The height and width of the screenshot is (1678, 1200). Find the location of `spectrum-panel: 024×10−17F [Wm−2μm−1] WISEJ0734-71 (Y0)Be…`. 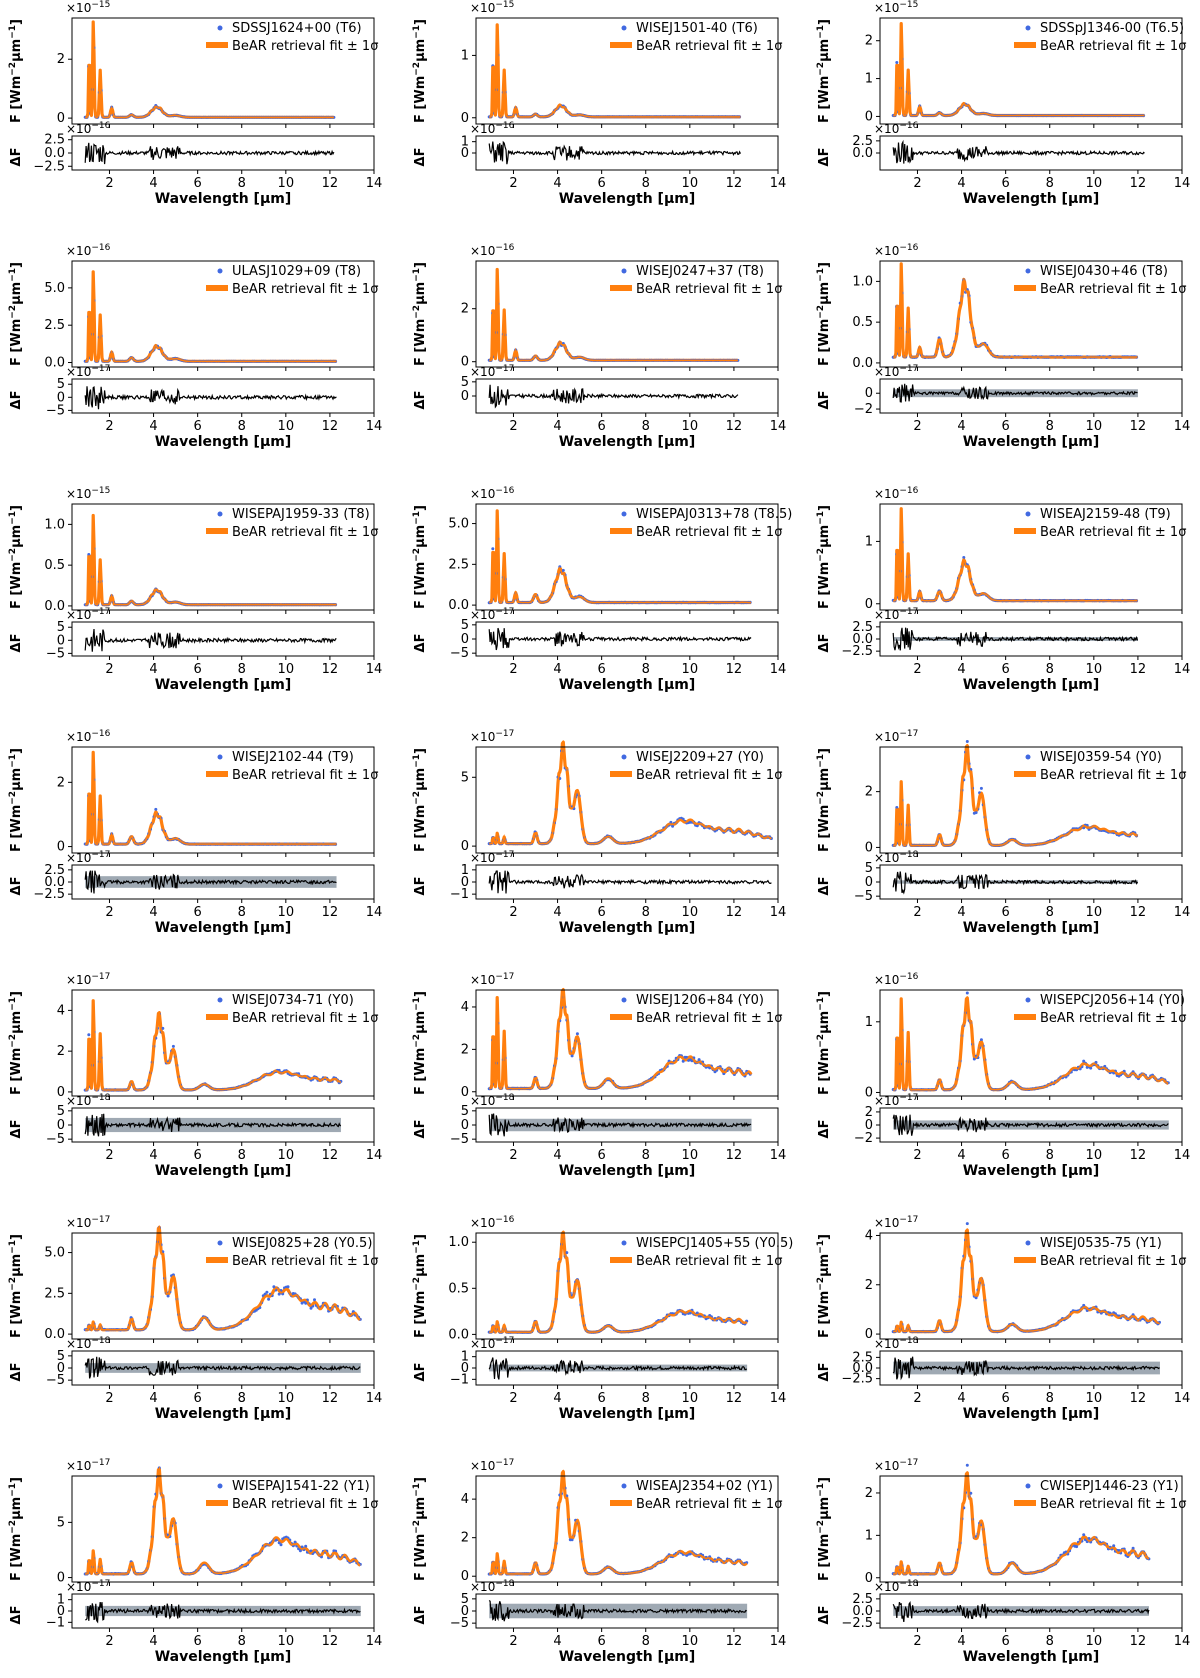

spectrum-panel: 024×10−17F [Wm−2μm−1] WISEJ0734-71 (Y0)Be… is located at coordinates (195, 1075).